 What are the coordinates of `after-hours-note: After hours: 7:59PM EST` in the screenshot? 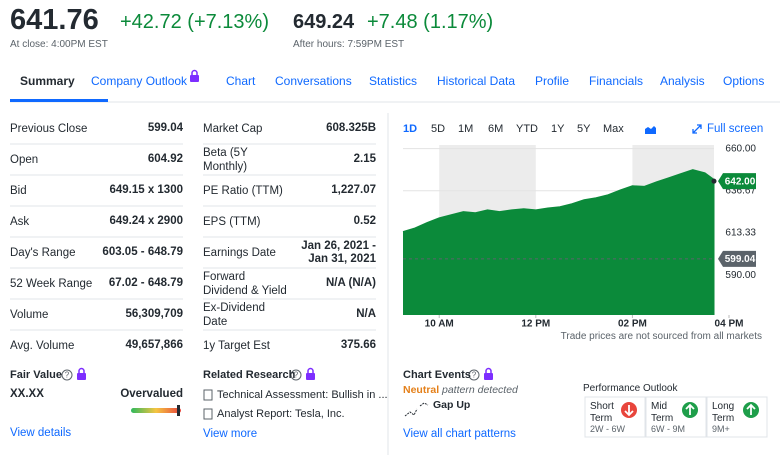 It's located at (349, 44).